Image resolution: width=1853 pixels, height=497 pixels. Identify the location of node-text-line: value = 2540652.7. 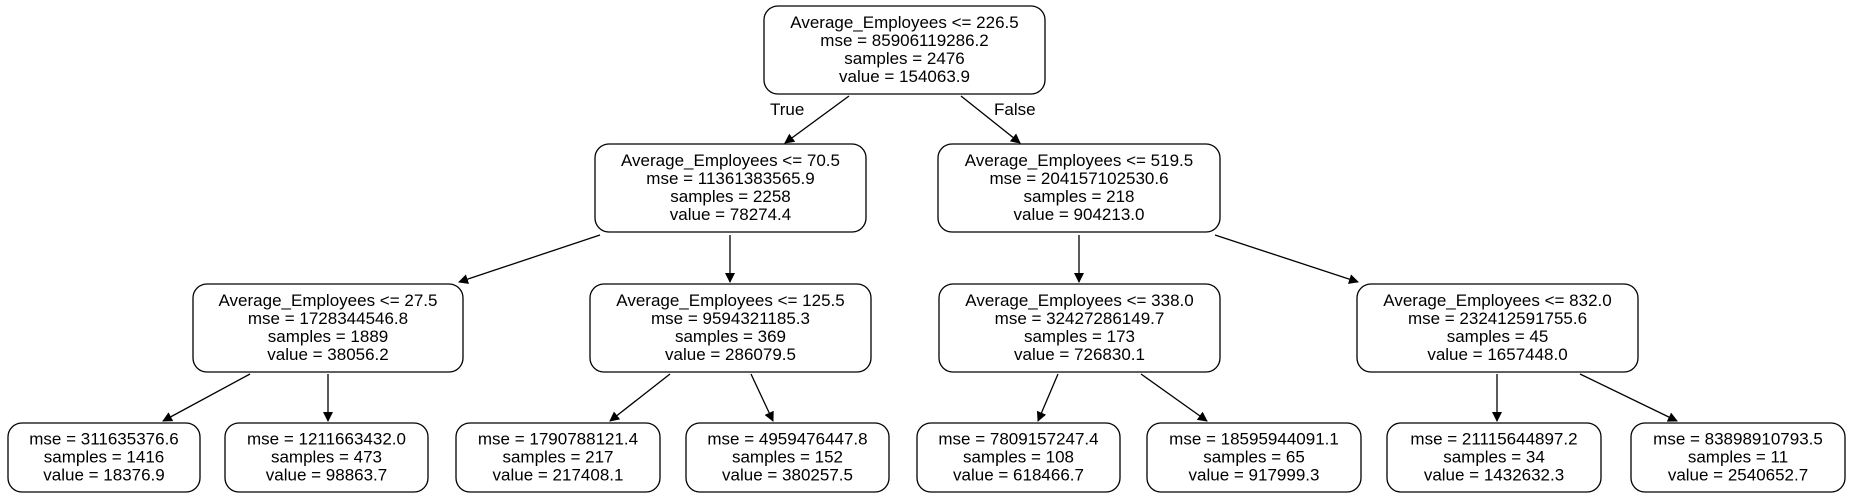
(1738, 475).